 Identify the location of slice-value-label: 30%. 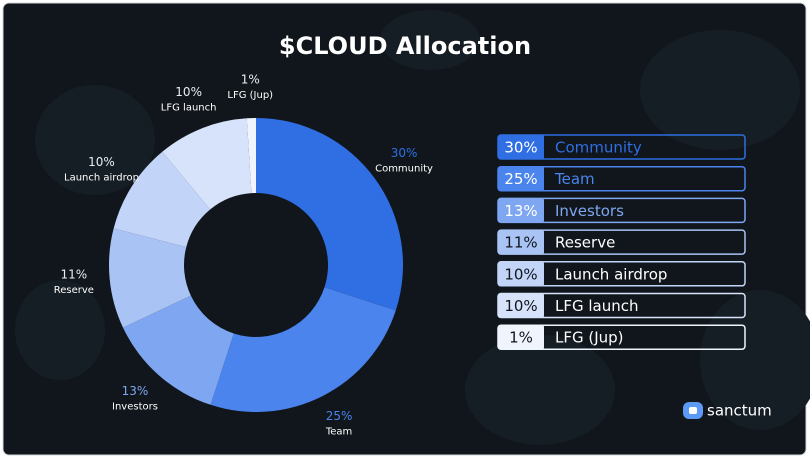
(404, 153).